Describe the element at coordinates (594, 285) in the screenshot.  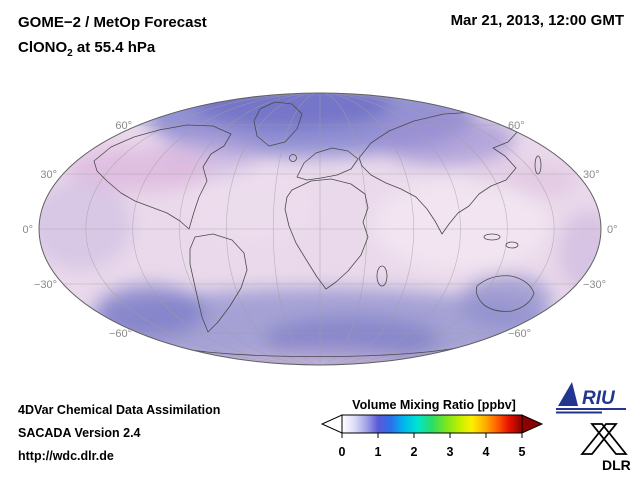
I see `lat-label-right-m30: −30°` at that location.